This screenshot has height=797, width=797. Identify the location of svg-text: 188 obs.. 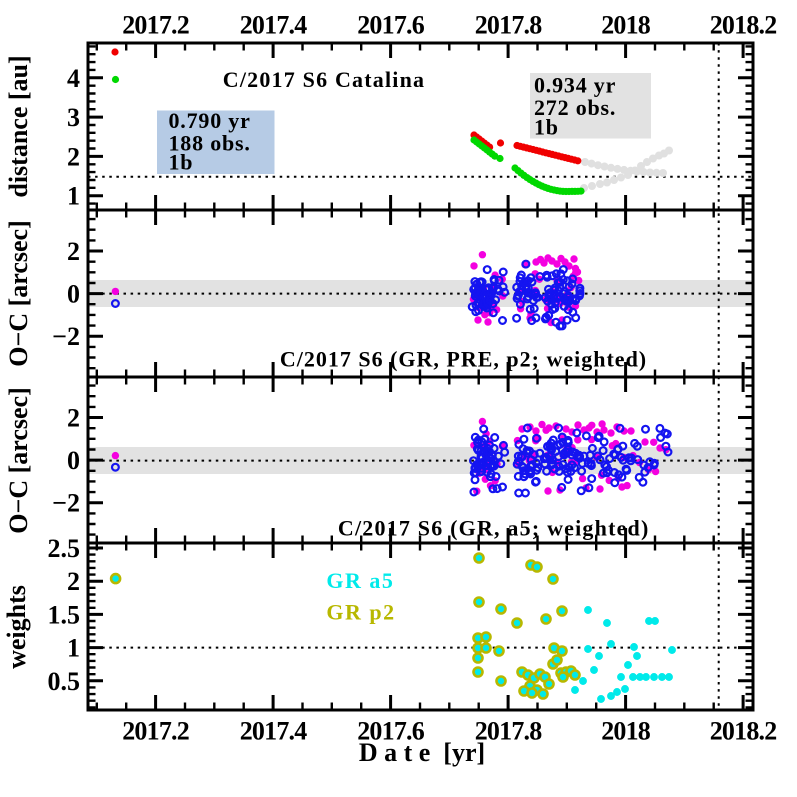
(210, 143).